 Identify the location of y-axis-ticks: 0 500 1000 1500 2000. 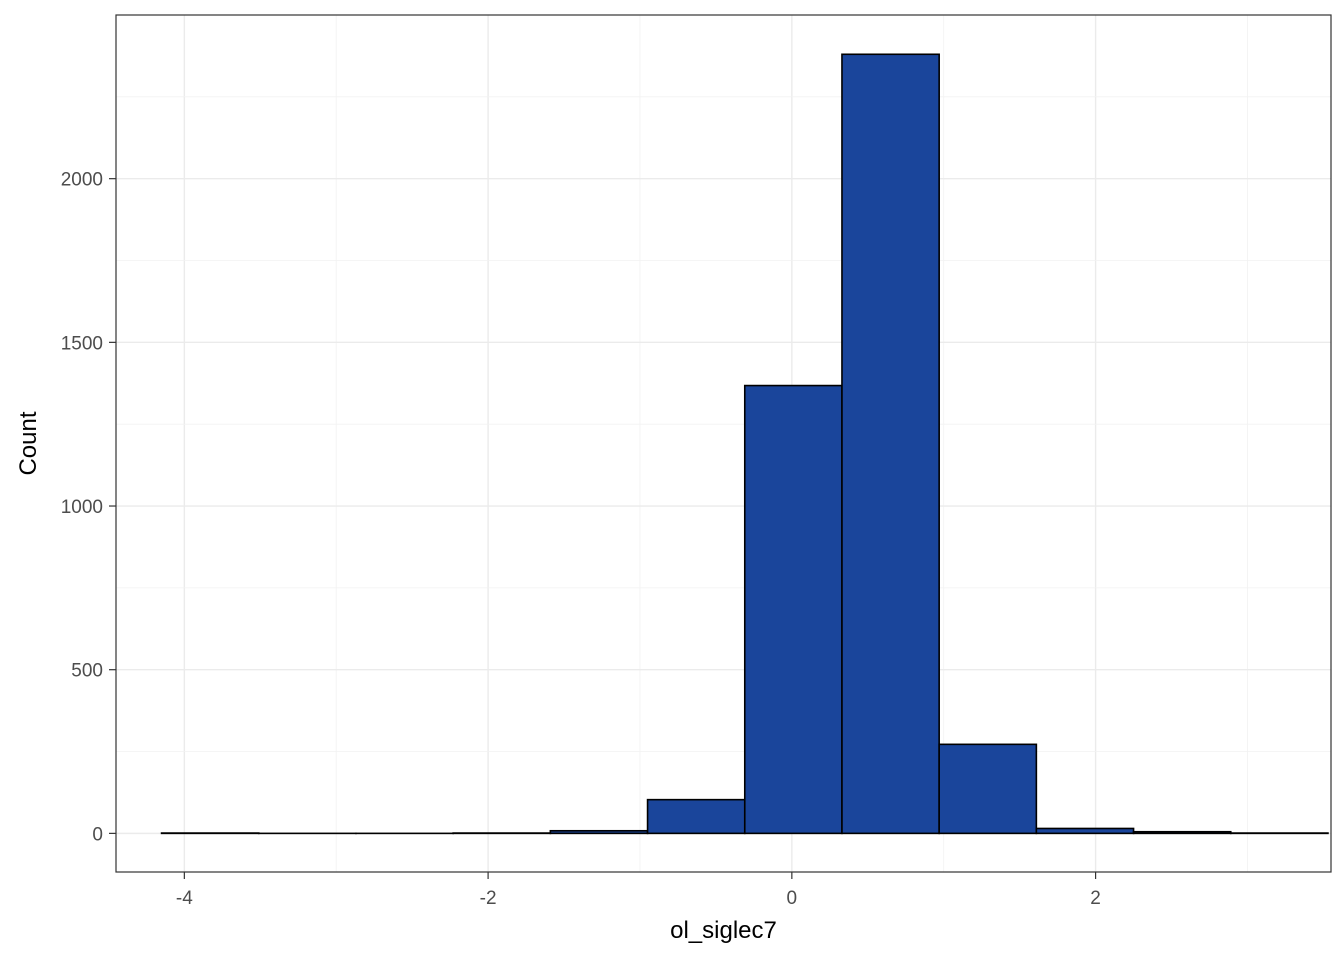
(88, 507).